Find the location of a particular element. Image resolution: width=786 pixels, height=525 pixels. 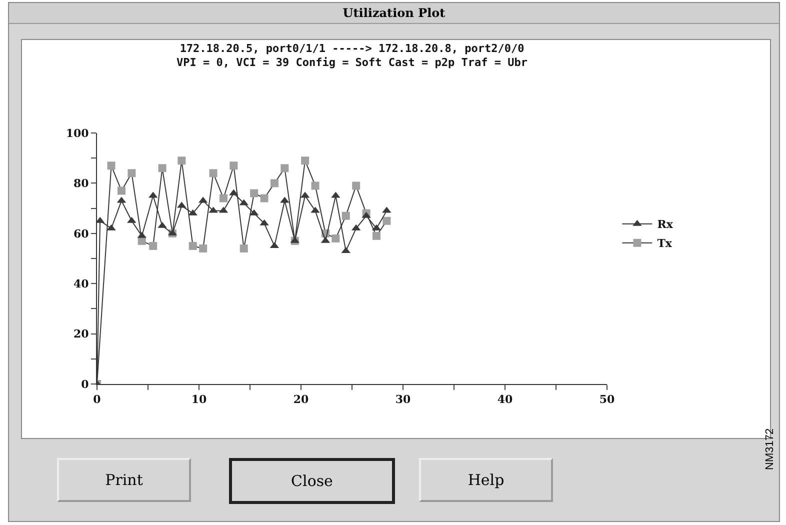

x-tick-label: 0 is located at coordinates (97, 399).